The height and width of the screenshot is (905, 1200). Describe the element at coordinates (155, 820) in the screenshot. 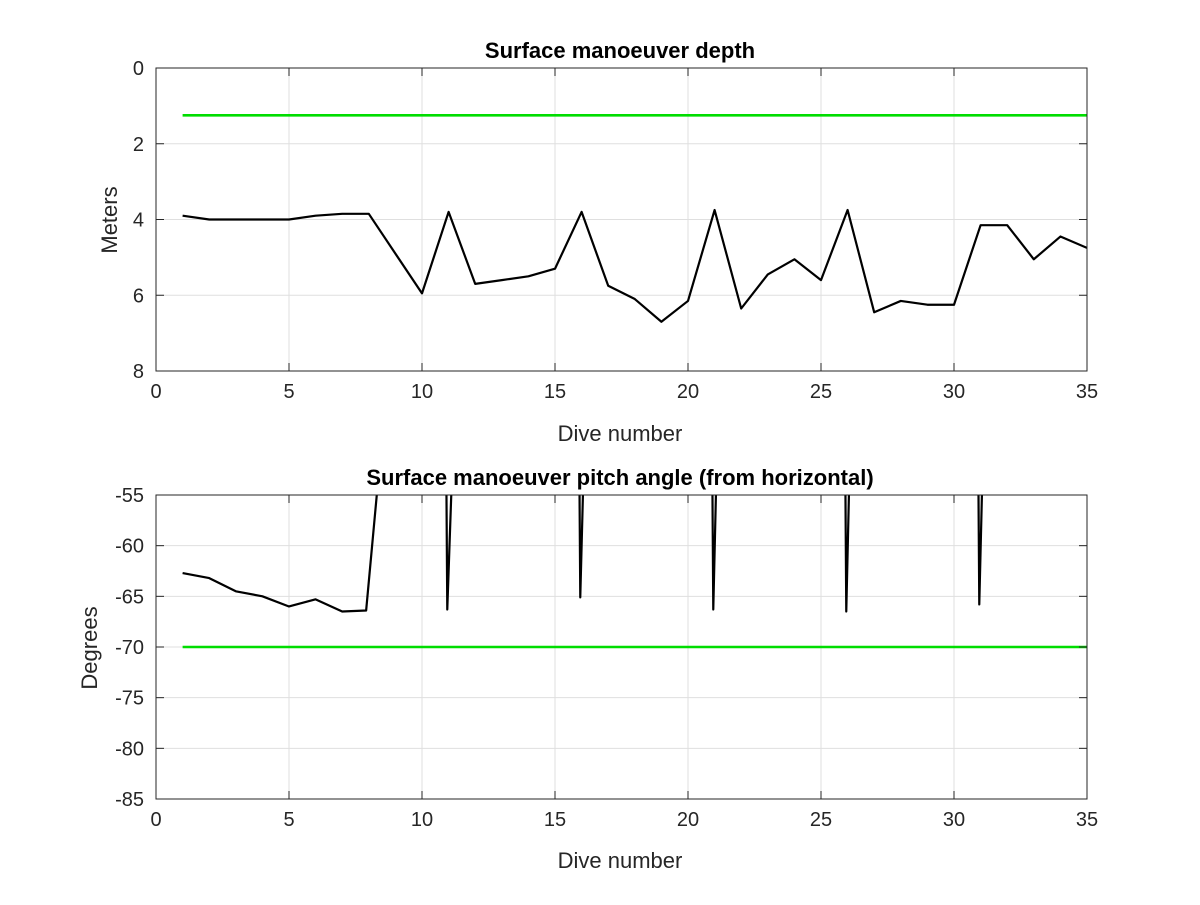

I see `pitch-plot-xtick-label: 0` at that location.